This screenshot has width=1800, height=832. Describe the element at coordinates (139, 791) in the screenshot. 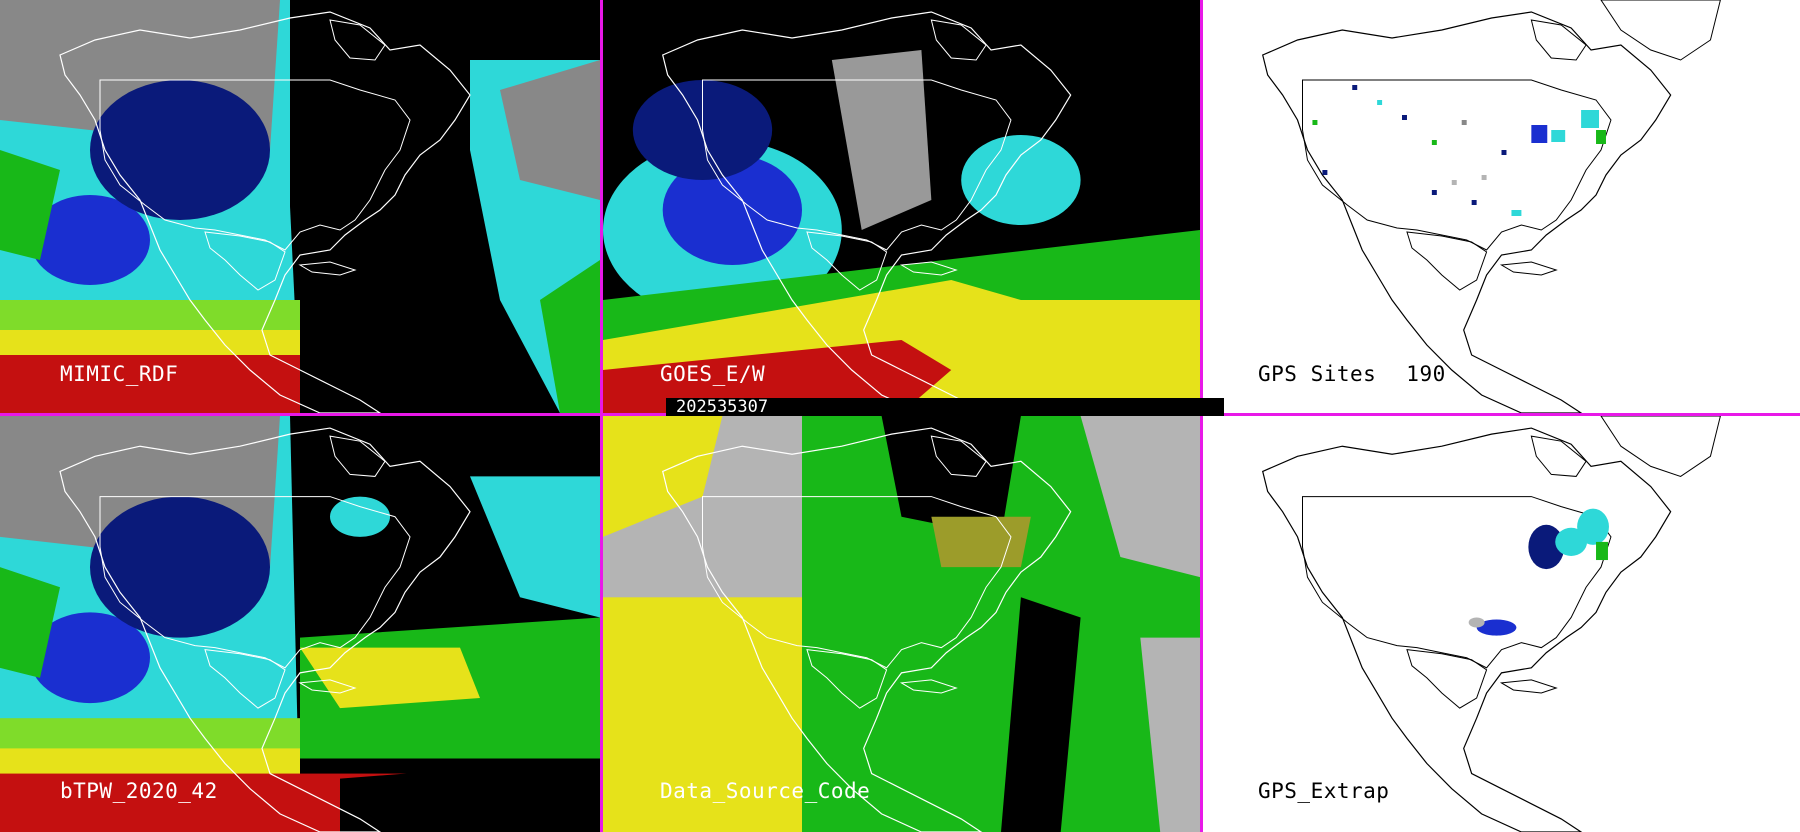

I see `btpw-label: bTPW_2020_42` at that location.